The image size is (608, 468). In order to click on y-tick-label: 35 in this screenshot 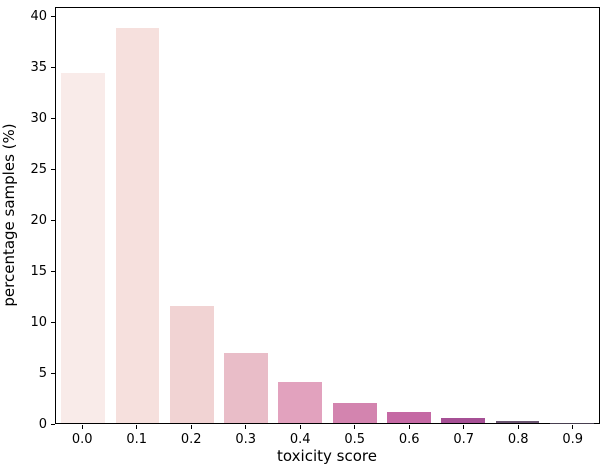, I will do `click(38, 68)`.